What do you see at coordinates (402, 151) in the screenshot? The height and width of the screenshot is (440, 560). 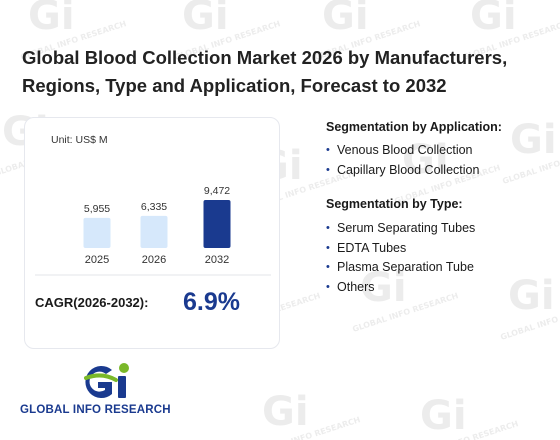 I see `list-item: • Venous Blood Collection` at bounding box center [402, 151].